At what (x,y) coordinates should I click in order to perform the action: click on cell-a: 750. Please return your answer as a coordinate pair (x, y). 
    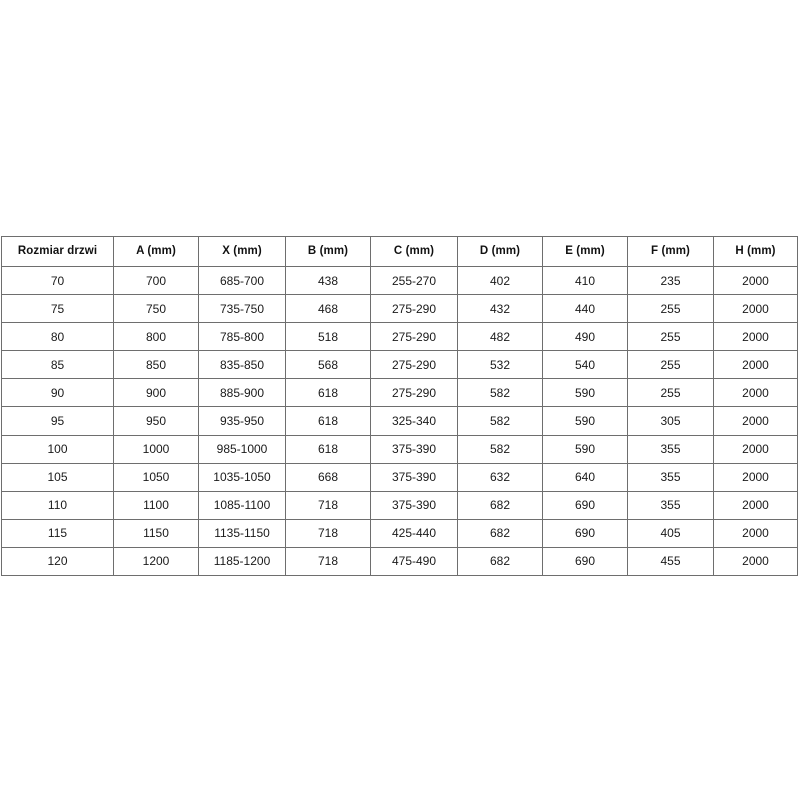
    Looking at the image, I should click on (156, 309).